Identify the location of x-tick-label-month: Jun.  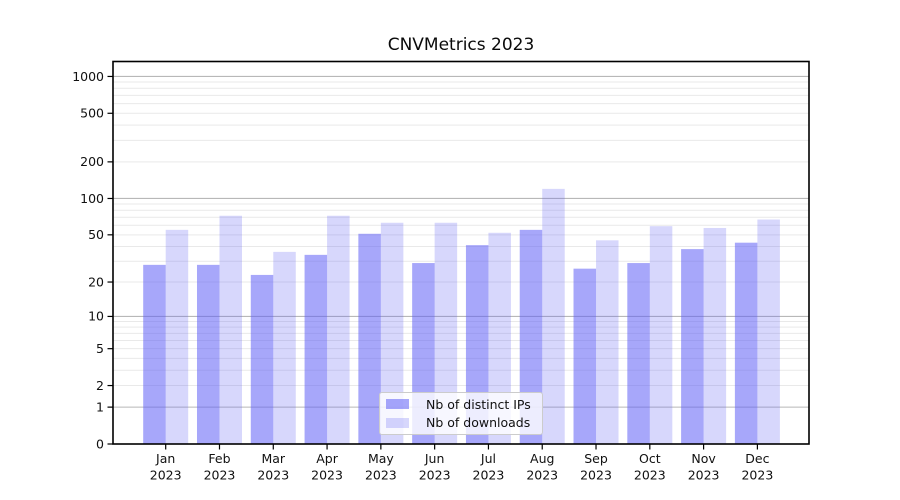
(434, 458).